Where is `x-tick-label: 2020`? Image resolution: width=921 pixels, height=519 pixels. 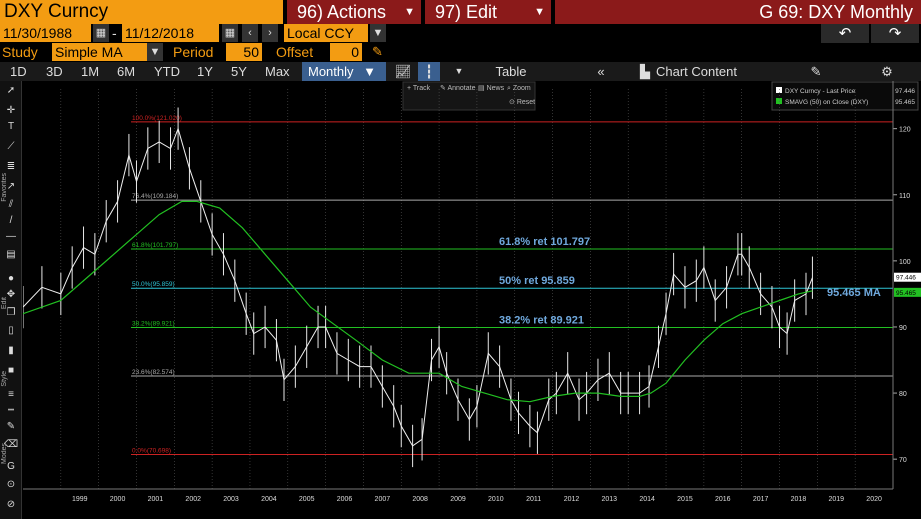 x-tick-label: 2020 is located at coordinates (874, 499).